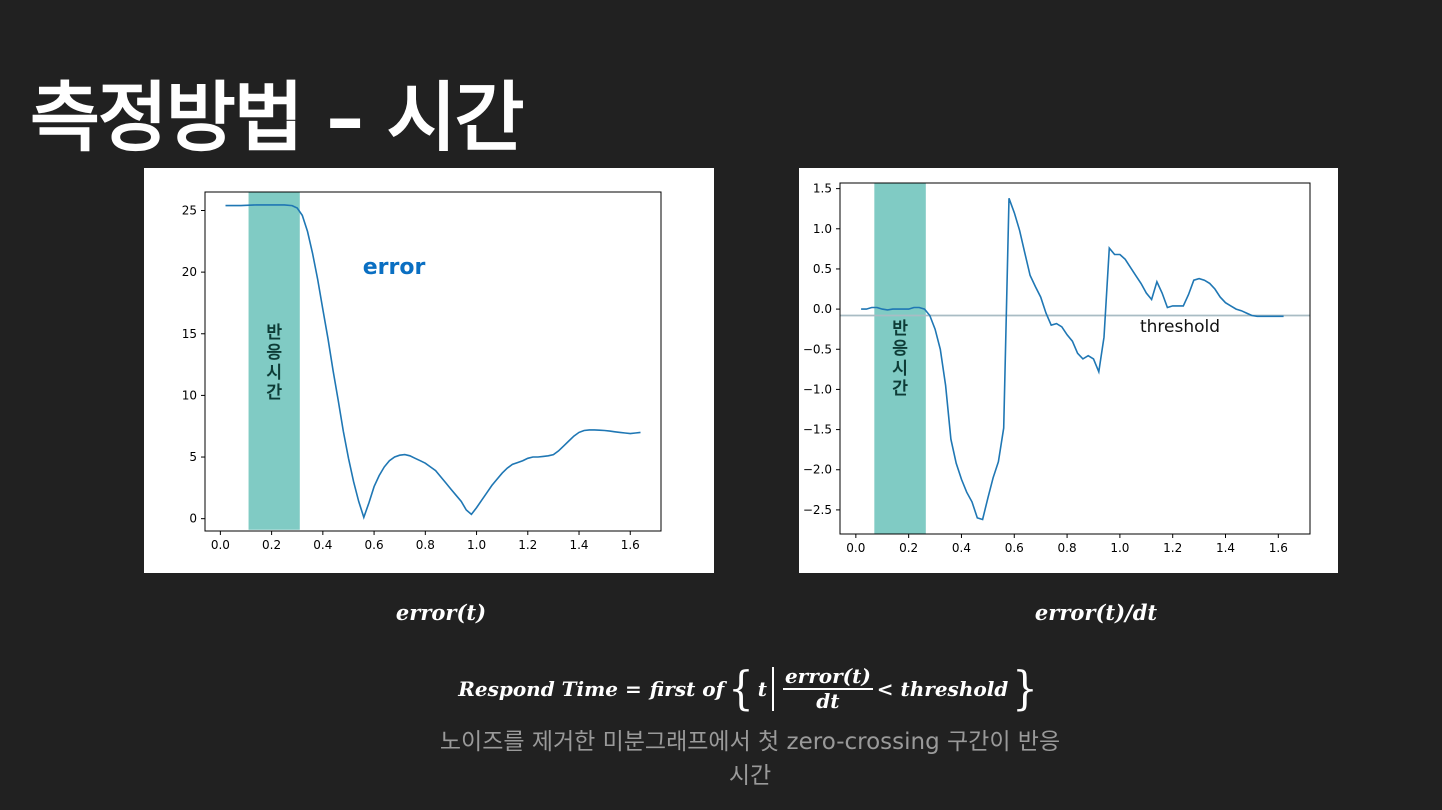 The image size is (1442, 810). I want to click on error-caption: error(t), so click(441, 612).